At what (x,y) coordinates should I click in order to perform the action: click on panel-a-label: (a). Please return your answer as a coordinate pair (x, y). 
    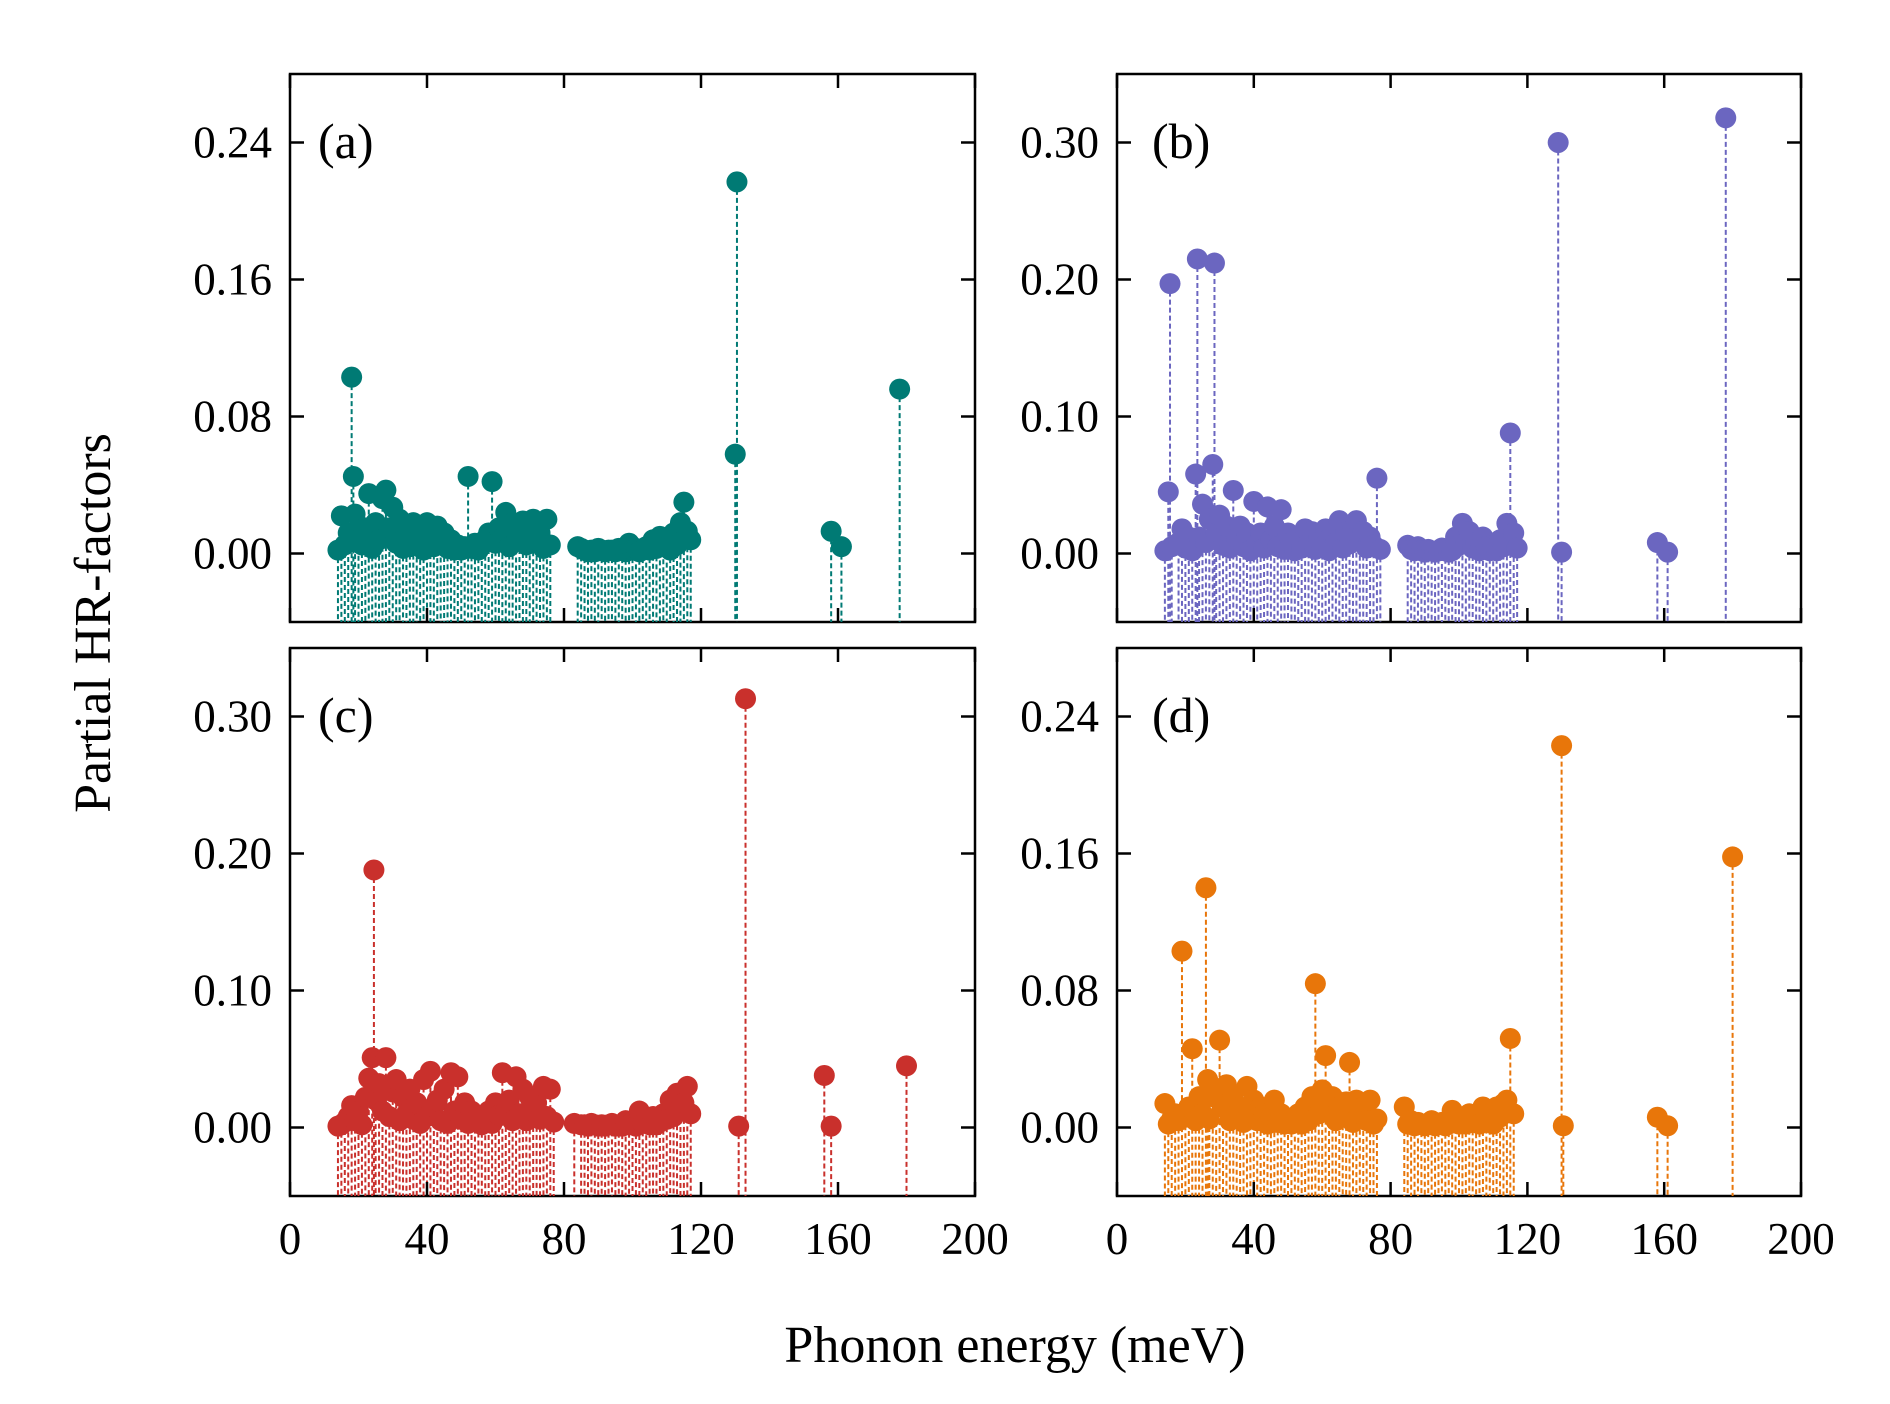
    Looking at the image, I should click on (346, 141).